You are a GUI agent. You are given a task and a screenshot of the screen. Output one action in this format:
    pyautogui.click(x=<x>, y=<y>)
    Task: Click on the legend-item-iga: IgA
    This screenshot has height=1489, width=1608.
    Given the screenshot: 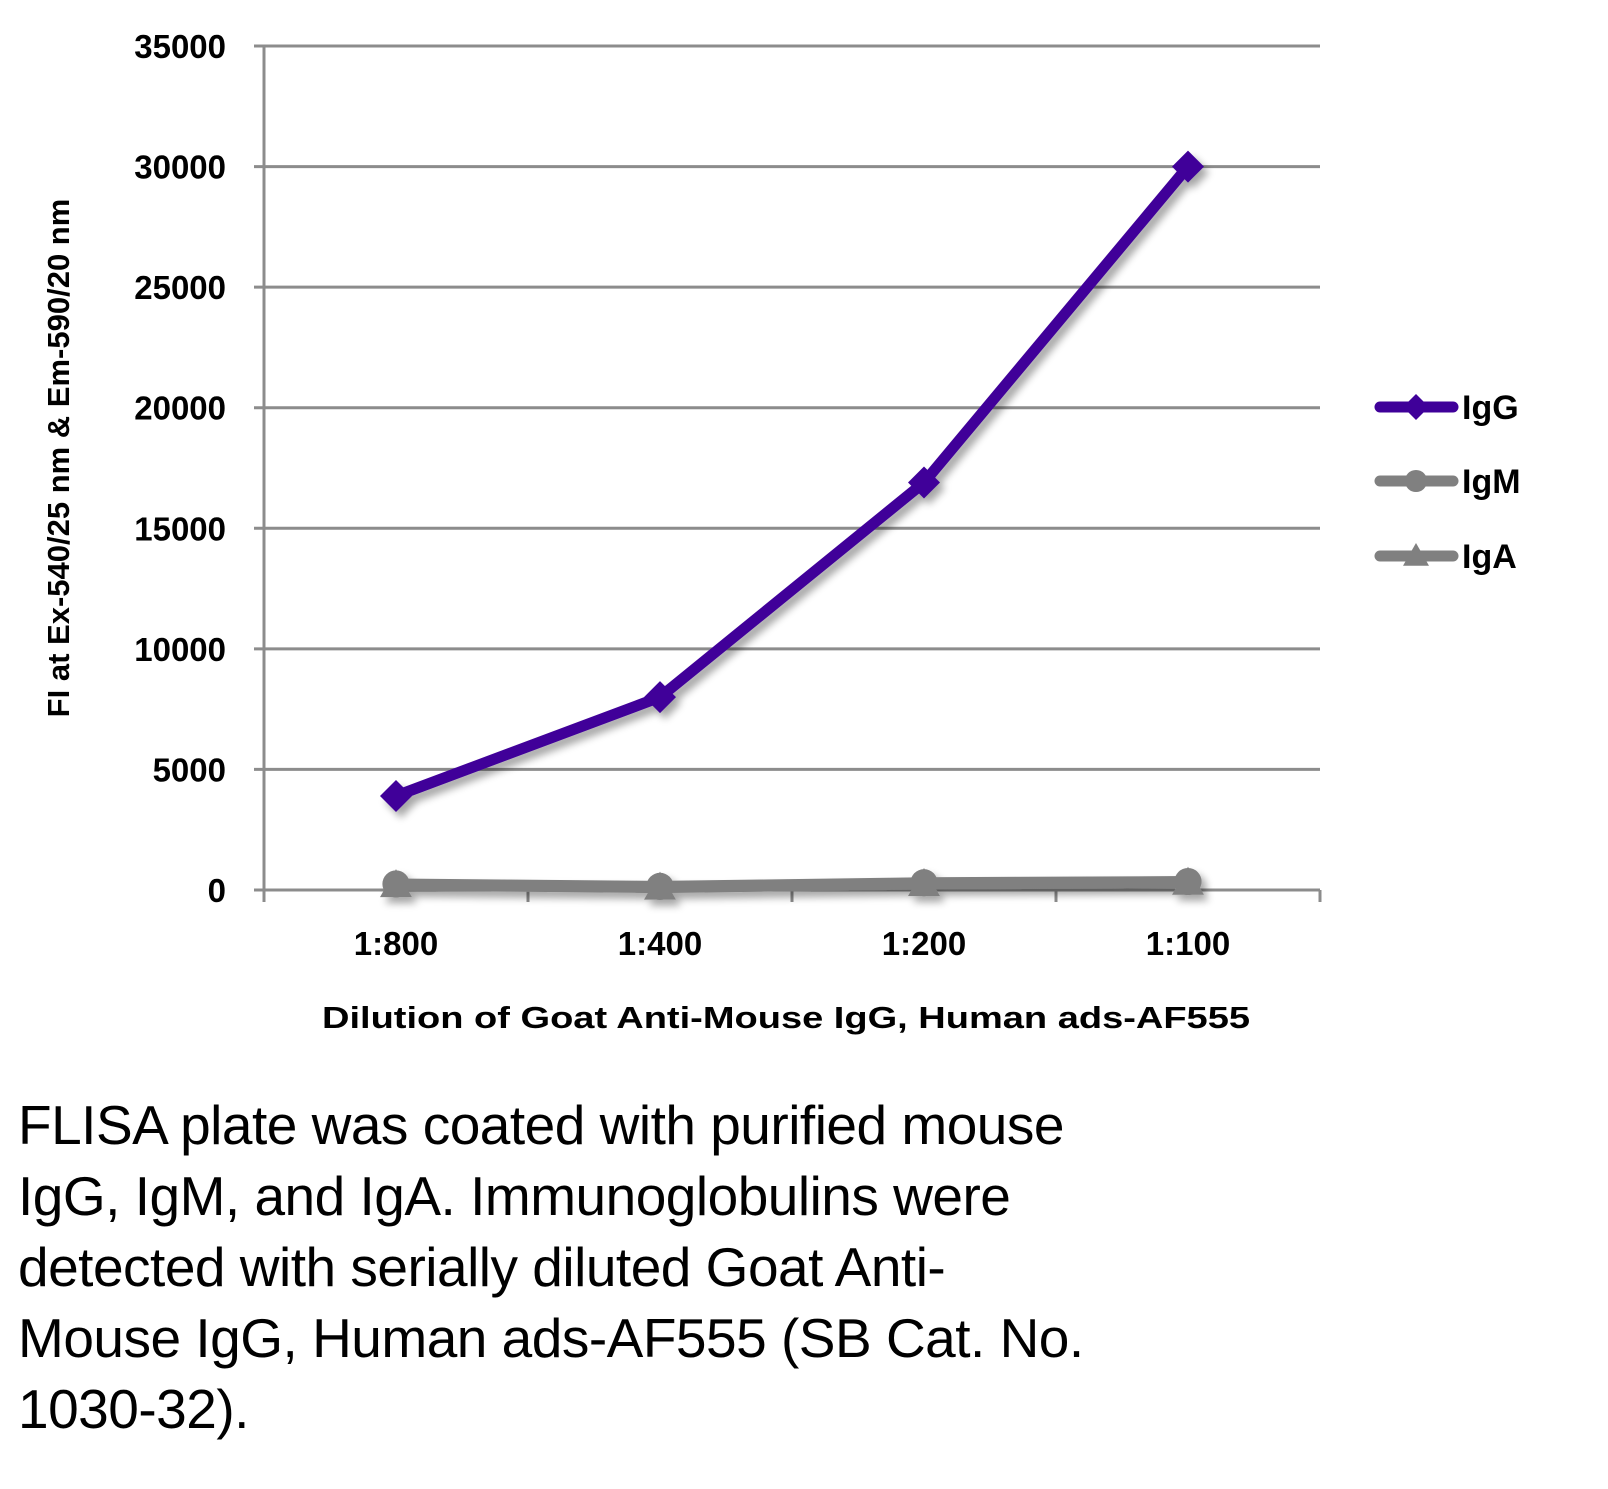 What is the action you would take?
    pyautogui.click(x=1445, y=557)
    